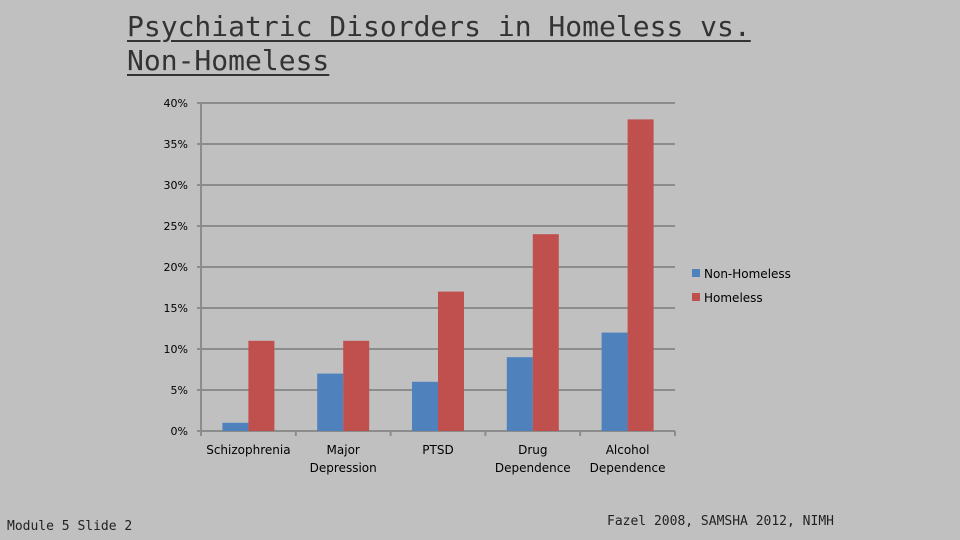 This screenshot has width=960, height=540. I want to click on y-tick-label: 25%, so click(176, 226).